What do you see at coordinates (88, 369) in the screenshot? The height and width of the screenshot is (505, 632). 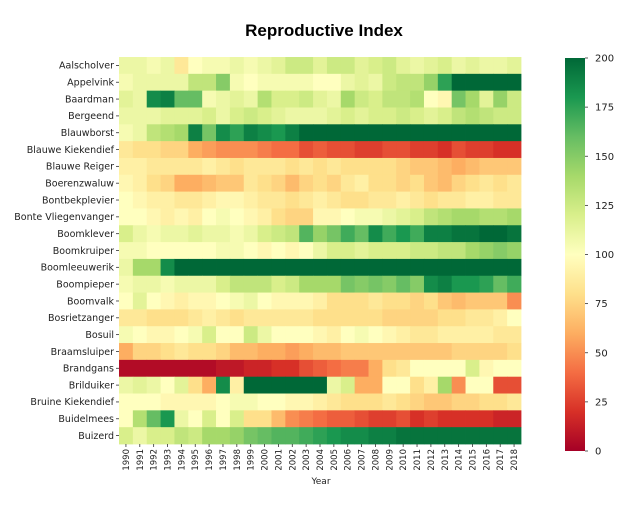 I see `y-tick-label: Brandgans` at bounding box center [88, 369].